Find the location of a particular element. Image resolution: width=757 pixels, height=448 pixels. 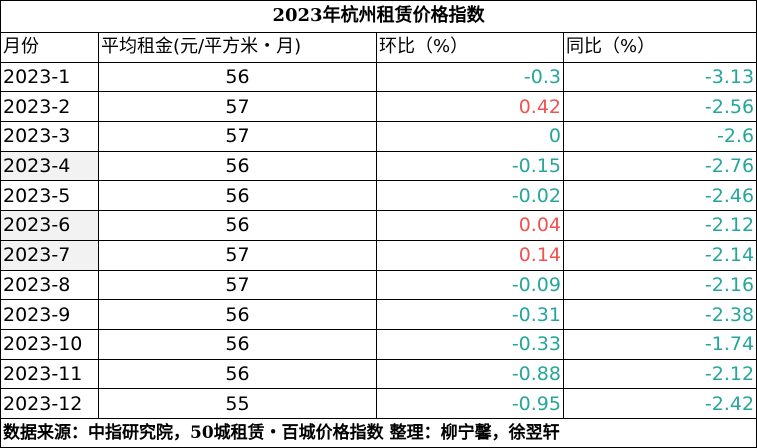

mom-cell: -0.09 is located at coordinates (470, 285).